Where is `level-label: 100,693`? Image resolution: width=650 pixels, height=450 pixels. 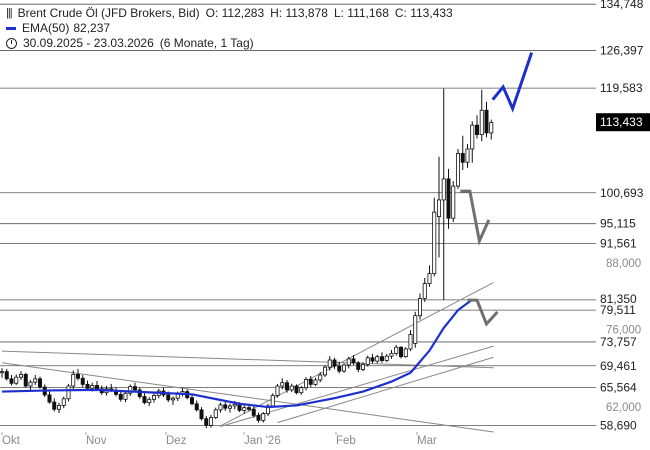
level-label: 100,693 is located at coordinates (622, 193).